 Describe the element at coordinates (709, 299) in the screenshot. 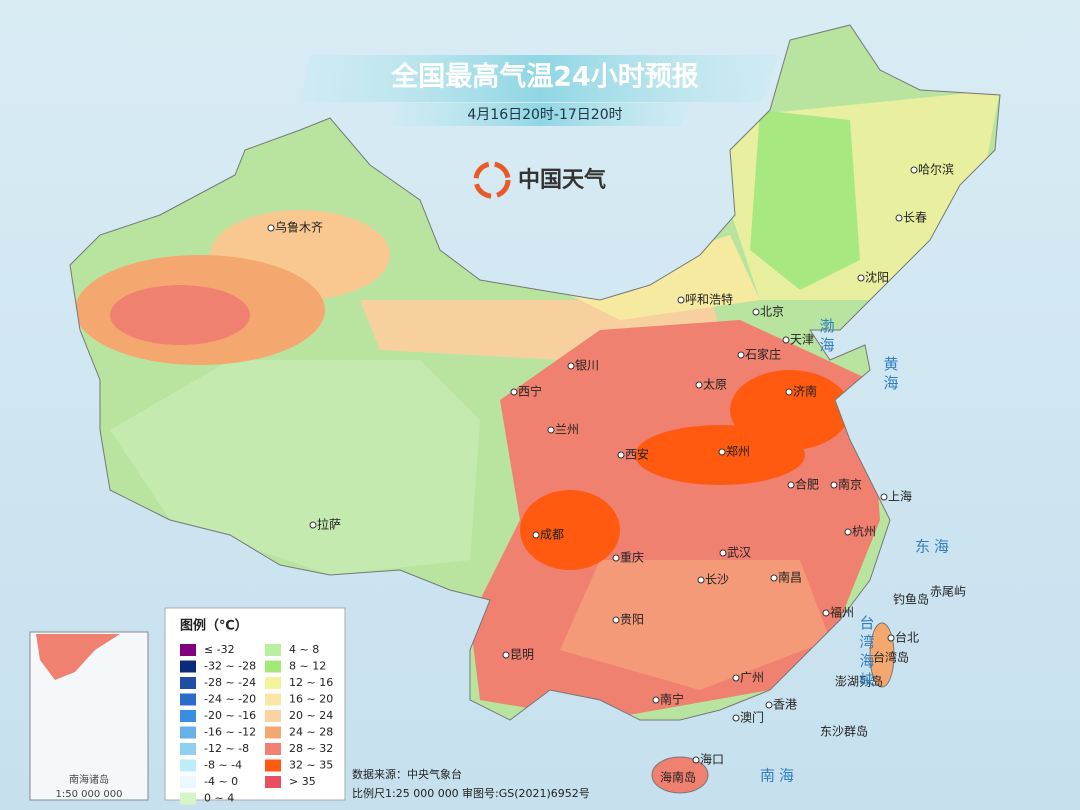

I see `place-label: 呼和浩特` at that location.